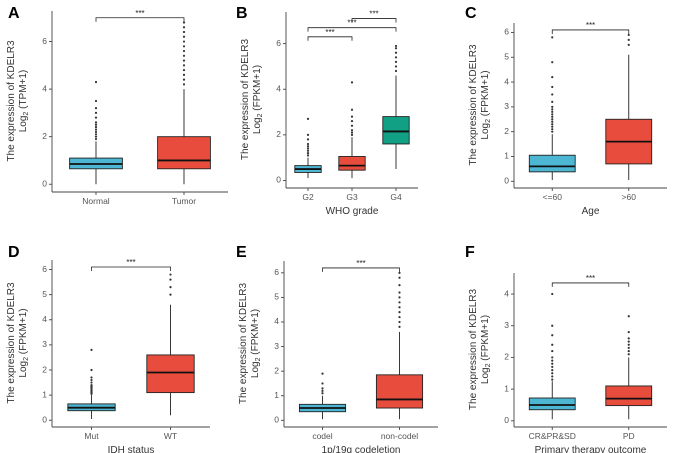  Describe the element at coordinates (396, 197) in the screenshot. I see `x-tick-label: G4` at that location.